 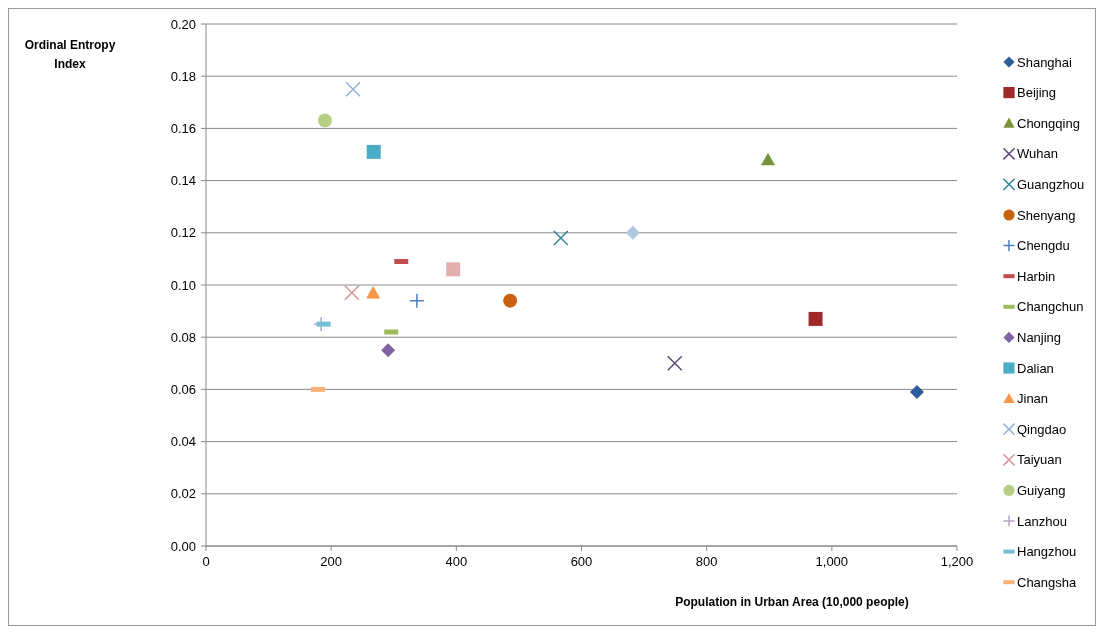 I want to click on legend-label: Guangzhou, so click(x=1051, y=184).